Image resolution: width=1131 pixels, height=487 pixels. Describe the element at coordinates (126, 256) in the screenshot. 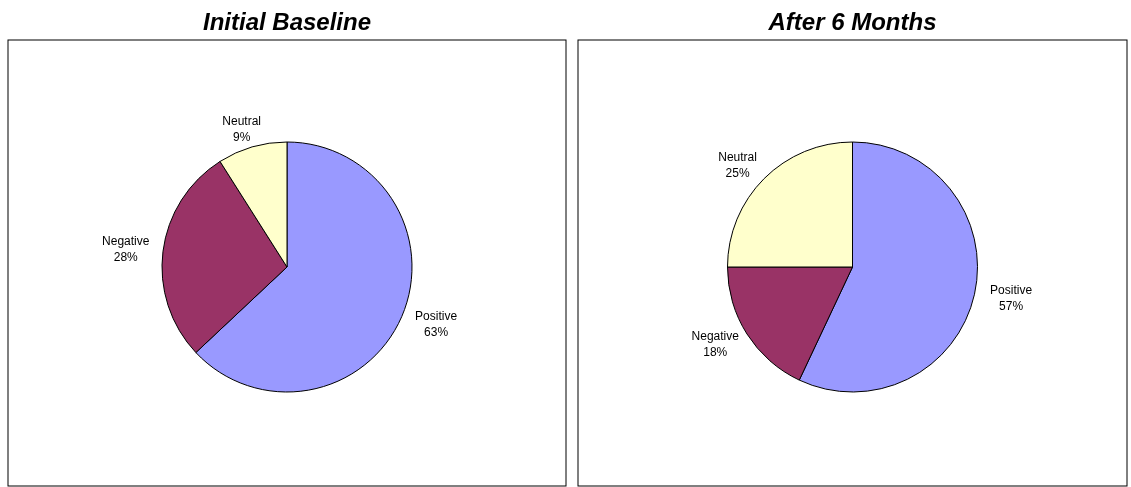

I see `data-label: 28%` at that location.